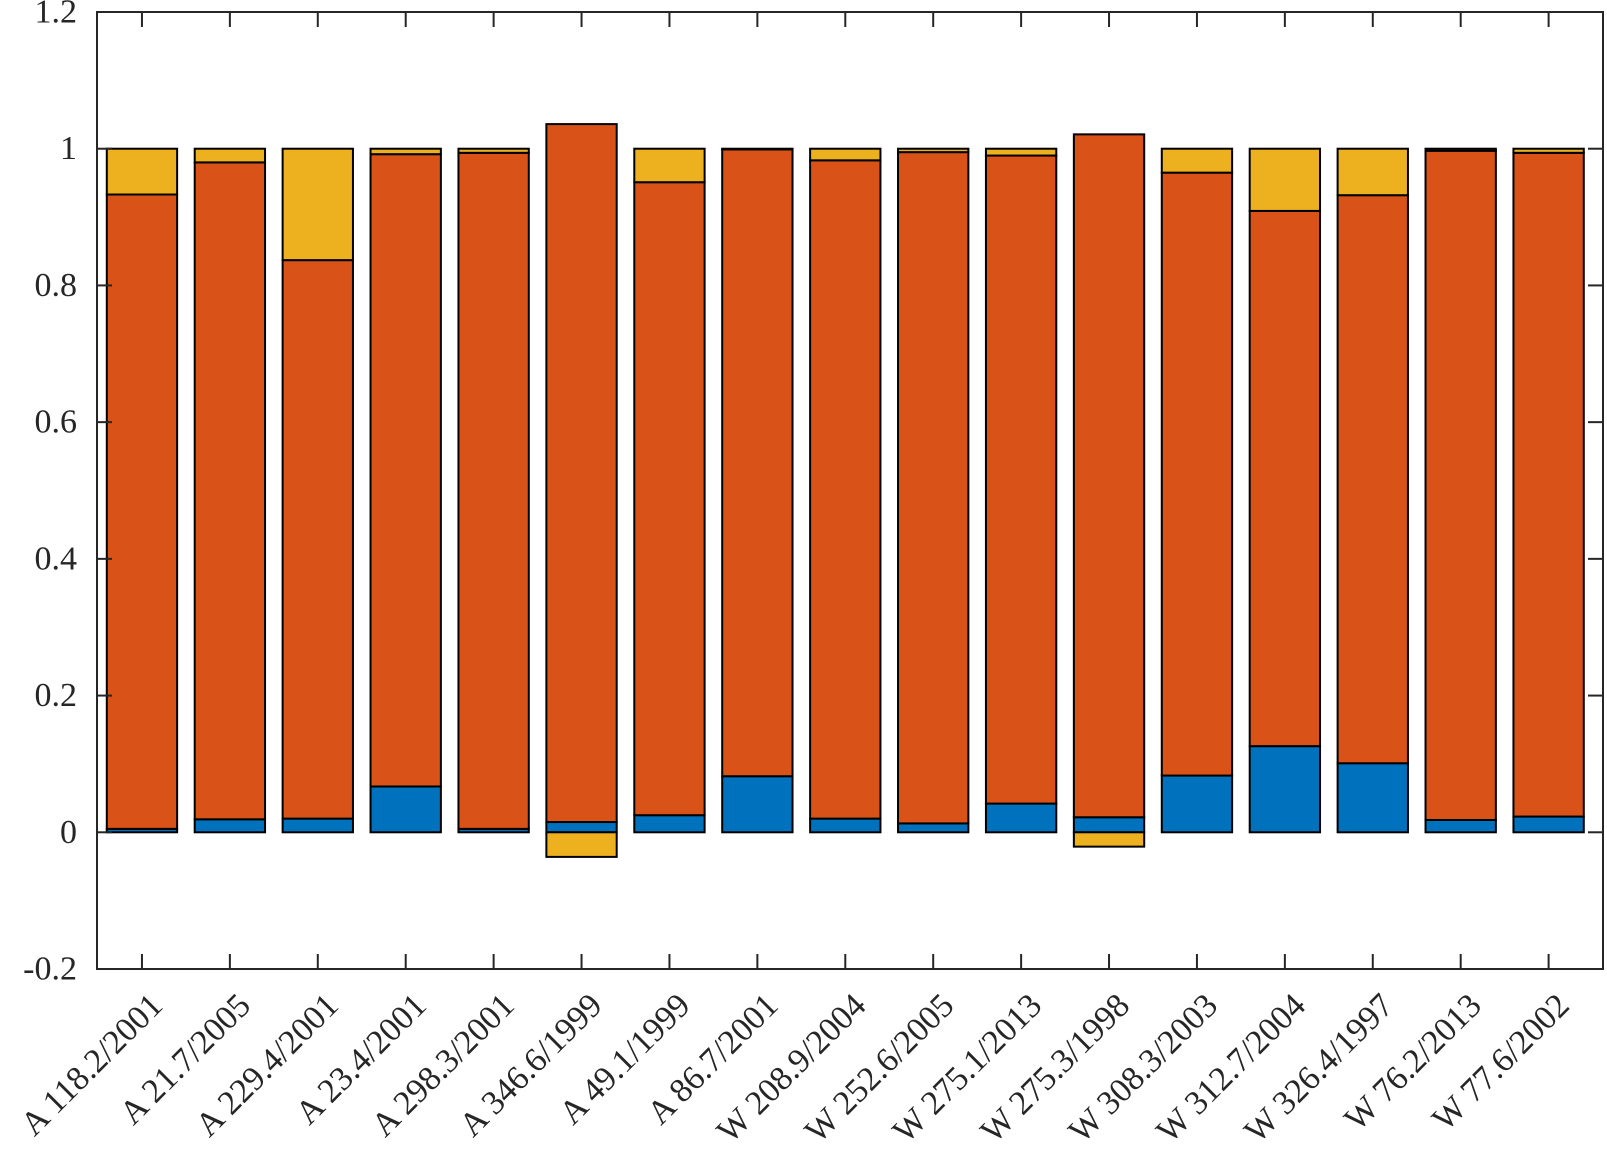  I want to click on y-tick-label: 0, so click(68, 832).